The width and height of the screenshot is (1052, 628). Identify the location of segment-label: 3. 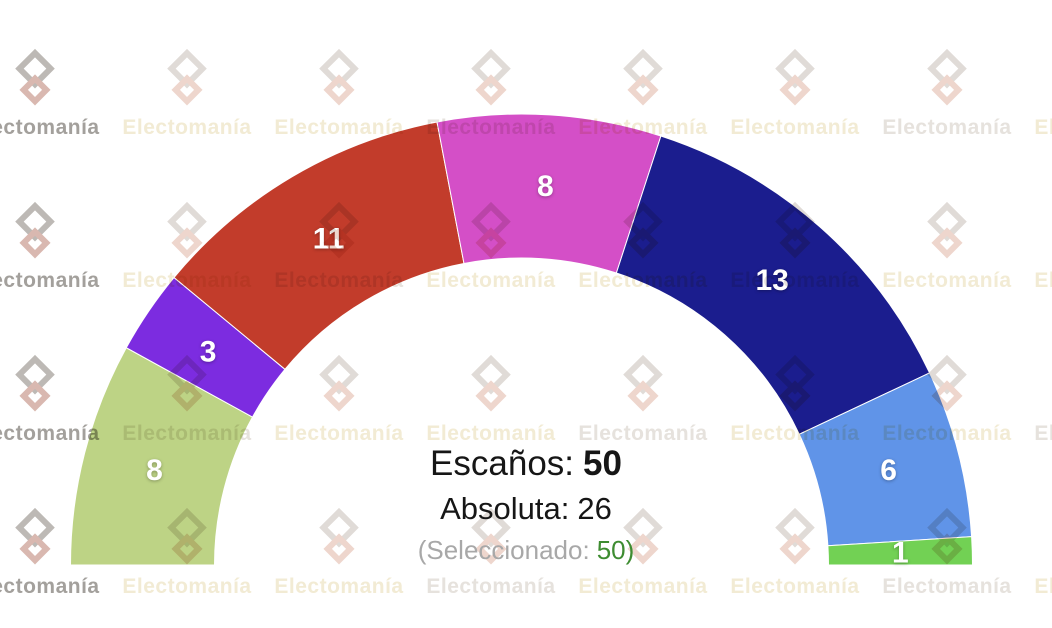
(208, 351).